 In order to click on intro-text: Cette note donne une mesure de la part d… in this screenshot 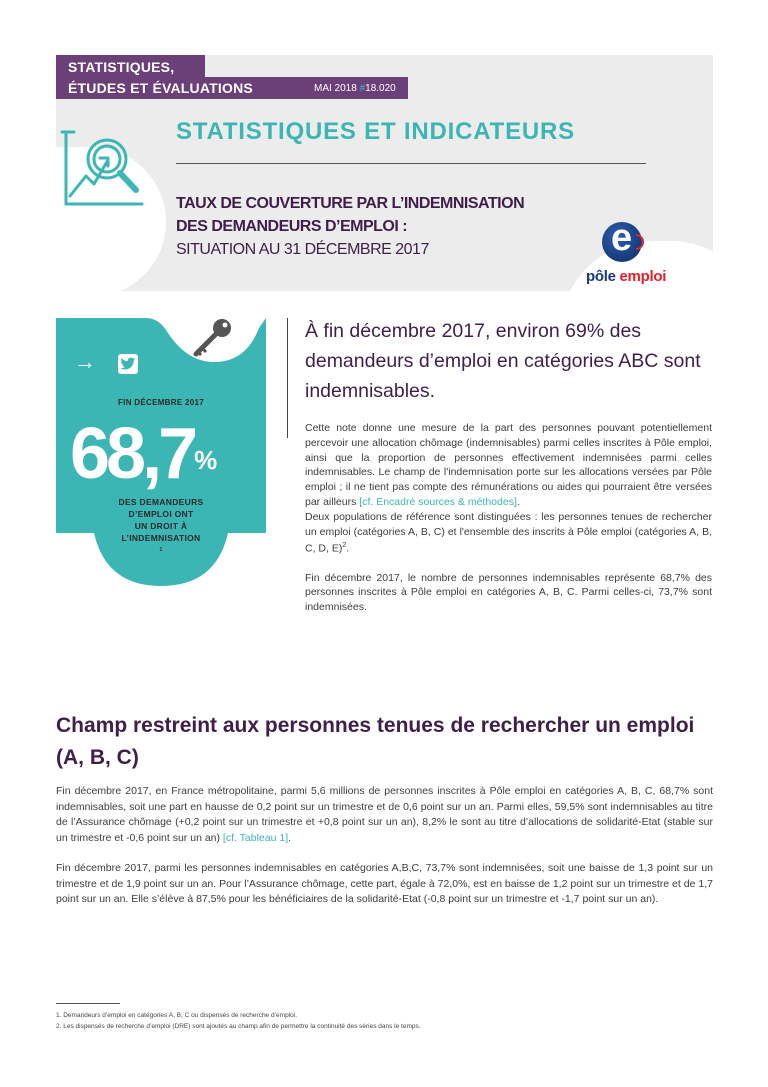, I will do `click(508, 518)`.